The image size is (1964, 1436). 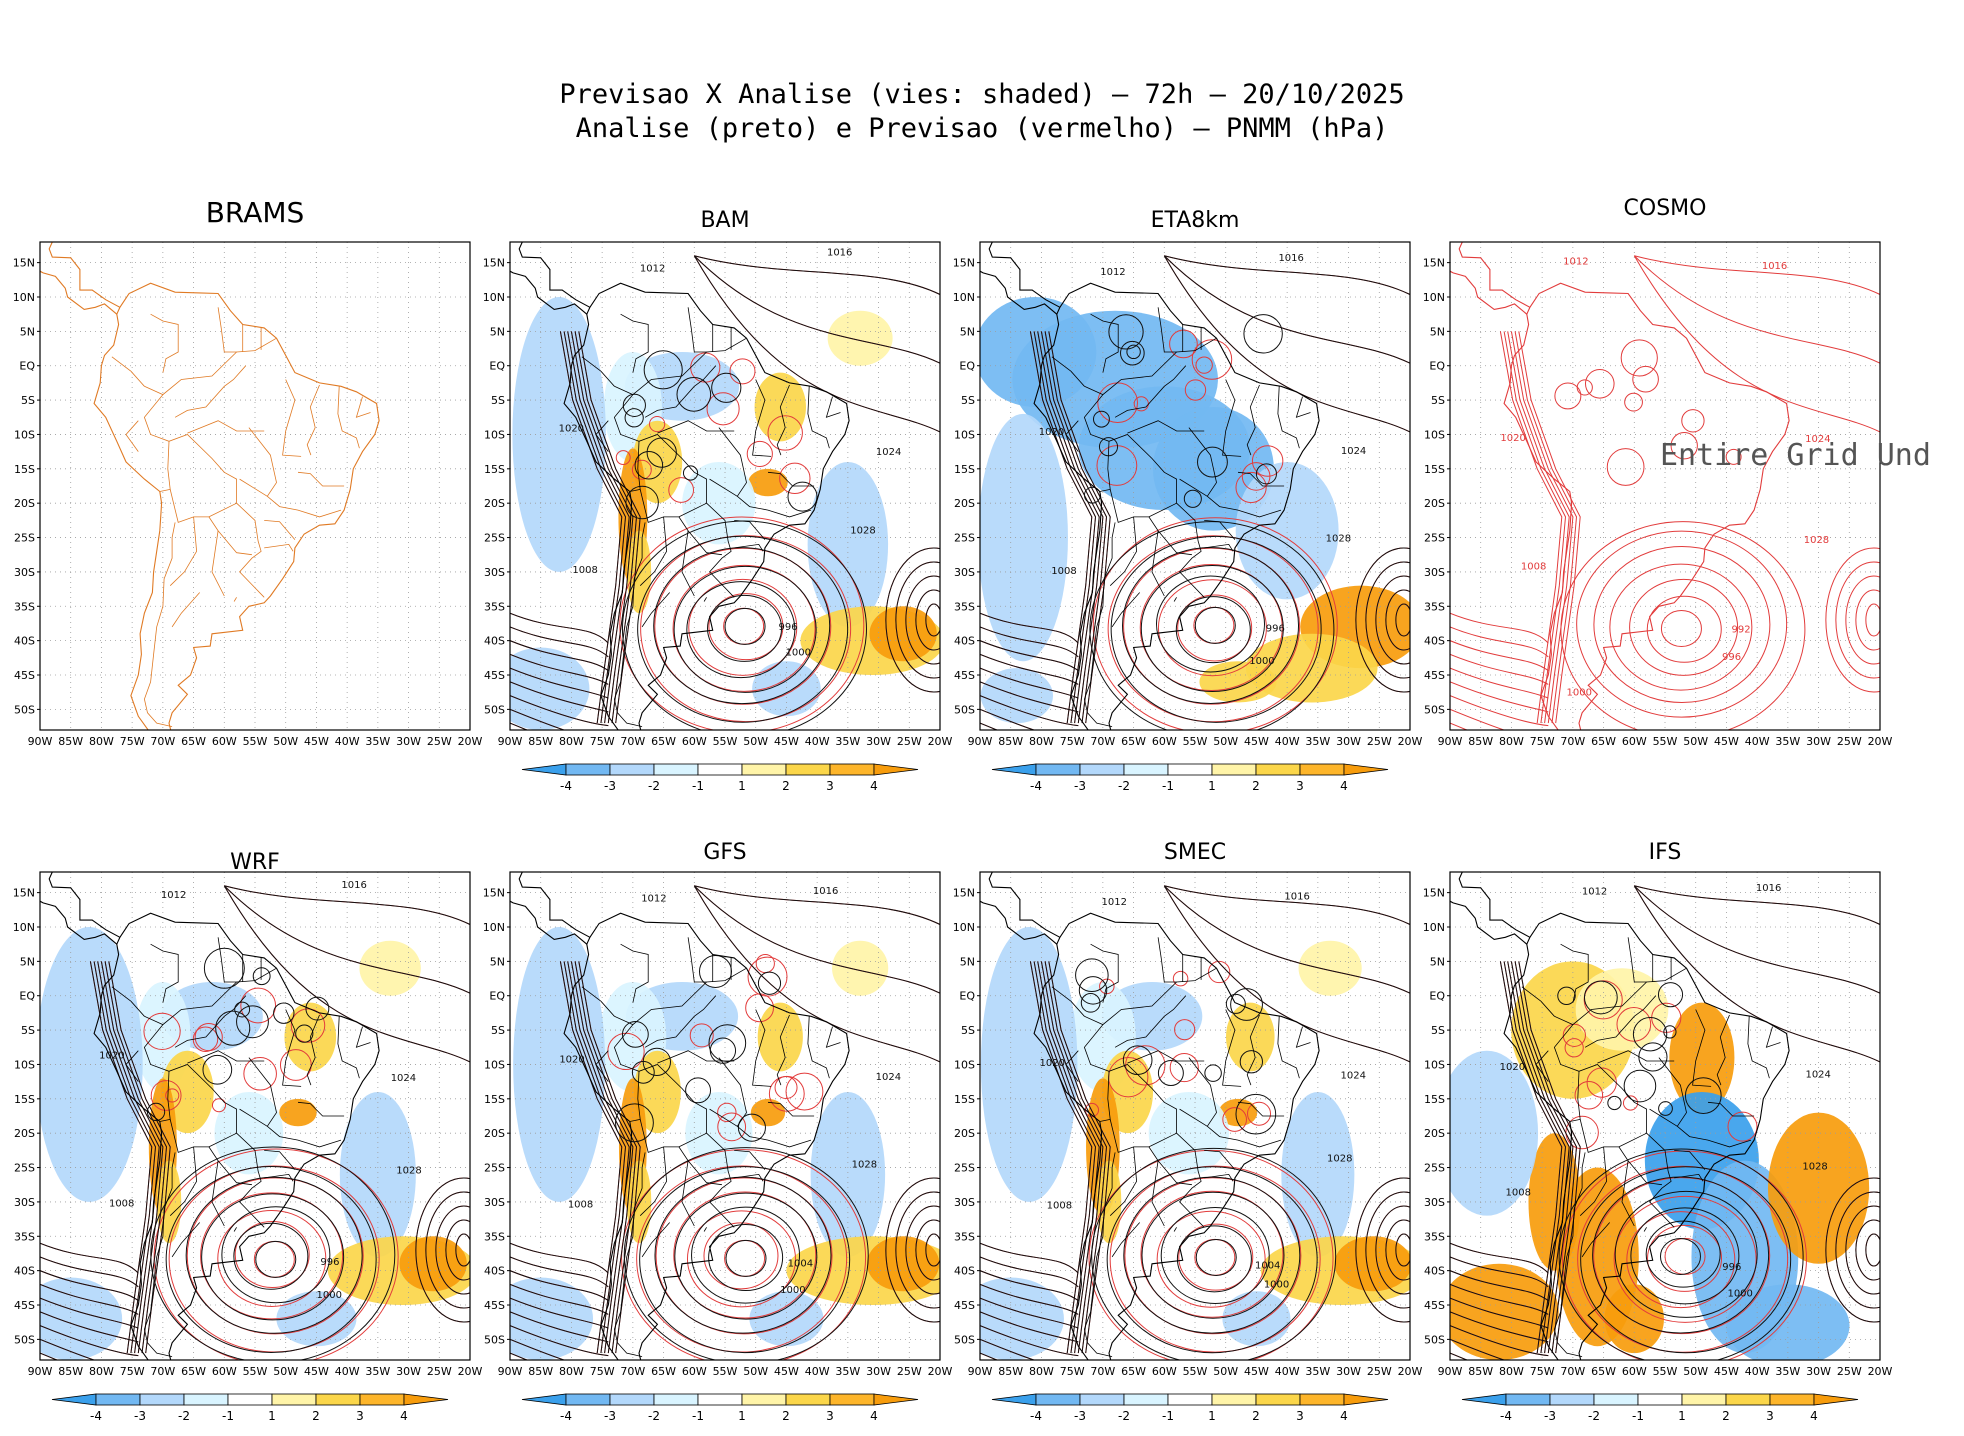 What do you see at coordinates (1195, 852) in the screenshot?
I see `panel-title-smec: SMEC` at bounding box center [1195, 852].